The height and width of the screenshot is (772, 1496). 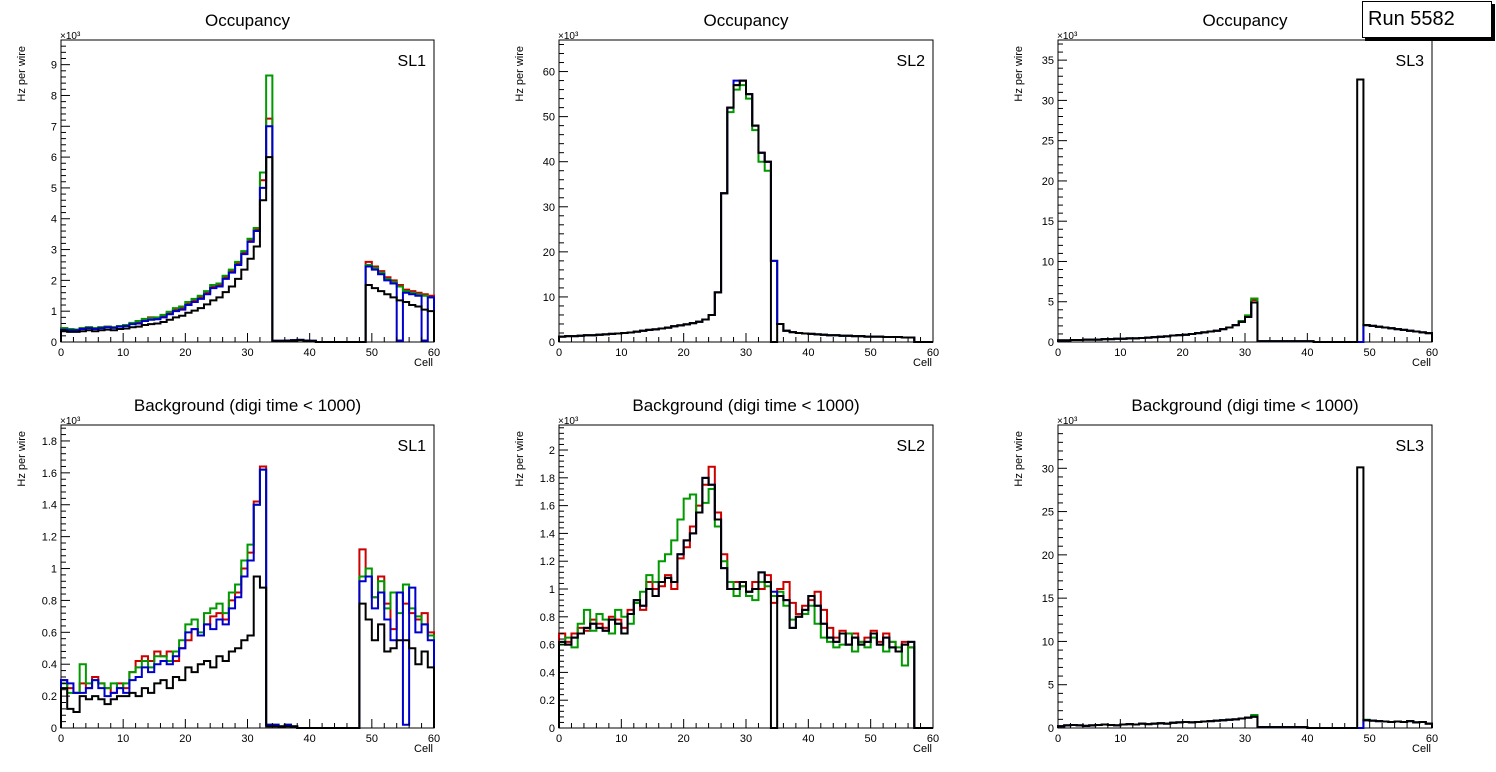 I want to click on y-tick-label: 6, so click(x=54, y=158).